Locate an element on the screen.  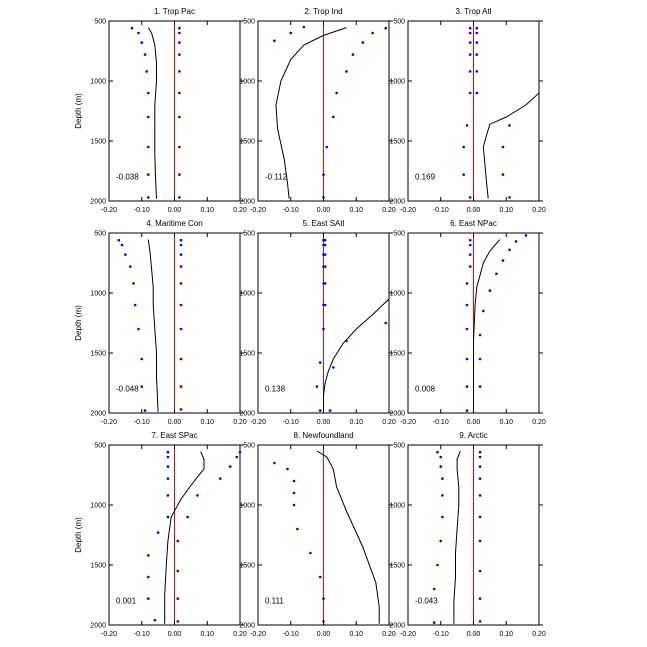
correlation-label: -0.038 is located at coordinates (127, 176).